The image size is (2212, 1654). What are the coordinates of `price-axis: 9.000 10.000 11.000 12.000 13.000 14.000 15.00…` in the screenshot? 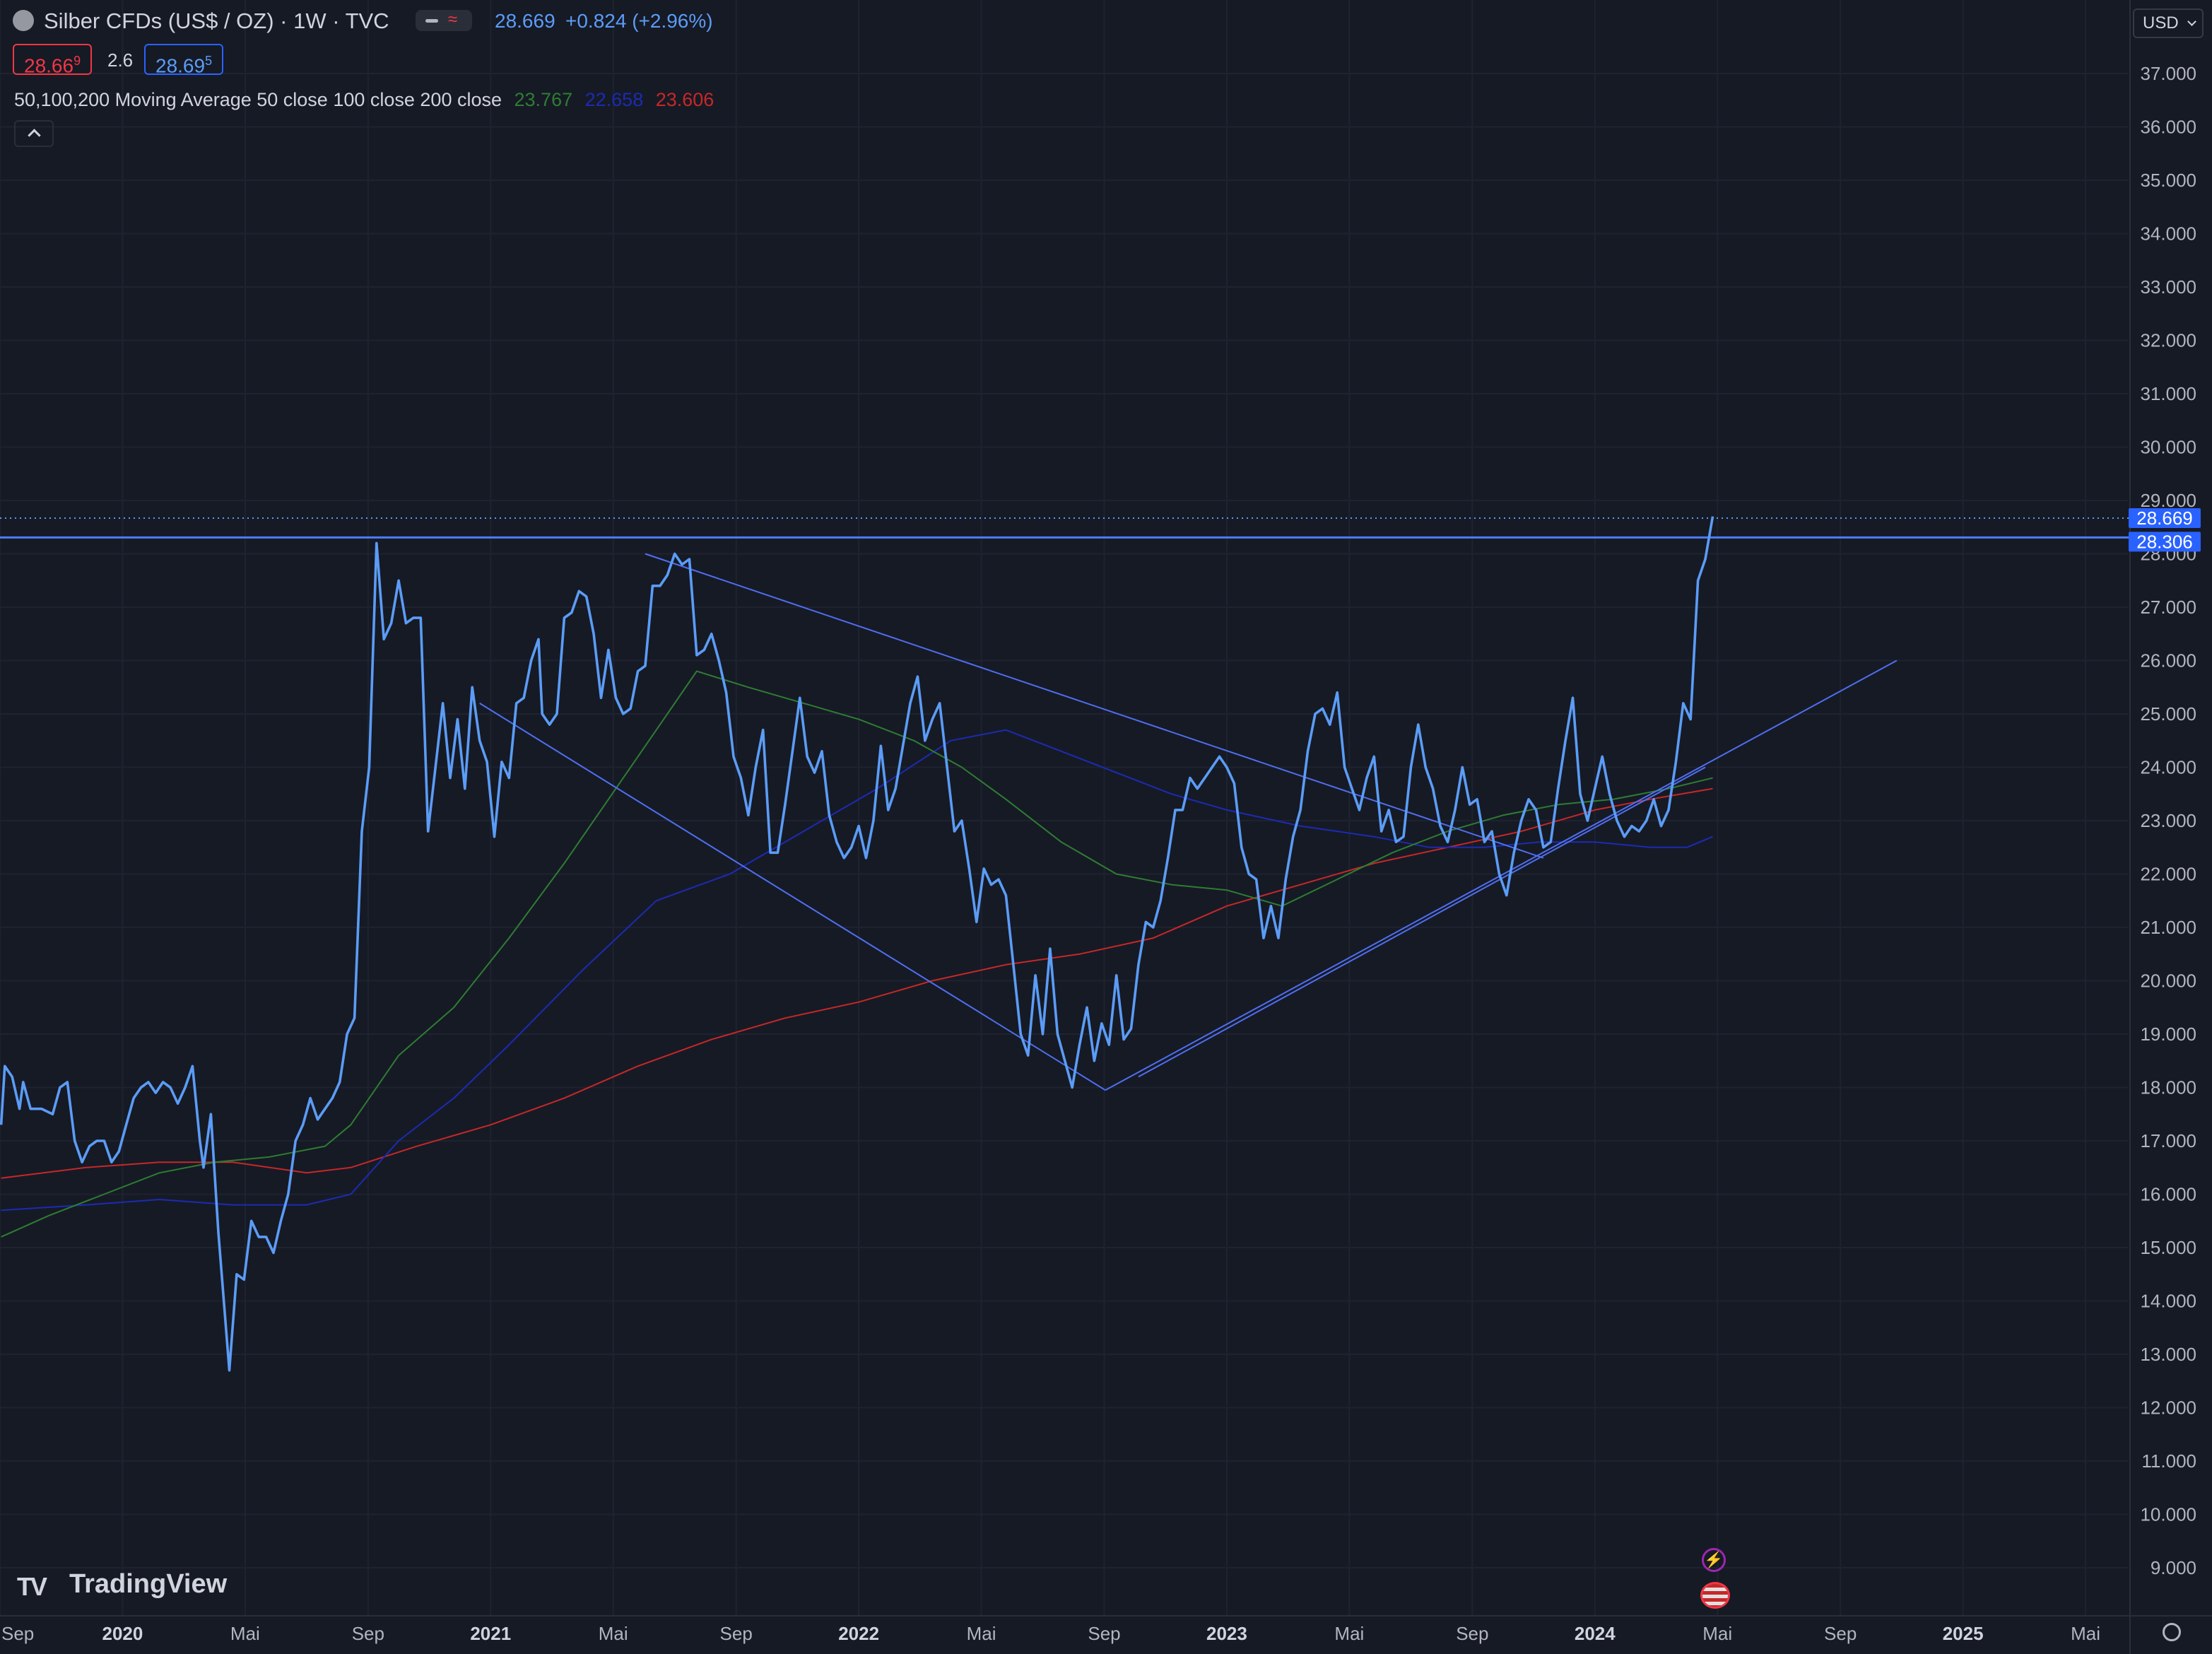 It's located at (2168, 820).